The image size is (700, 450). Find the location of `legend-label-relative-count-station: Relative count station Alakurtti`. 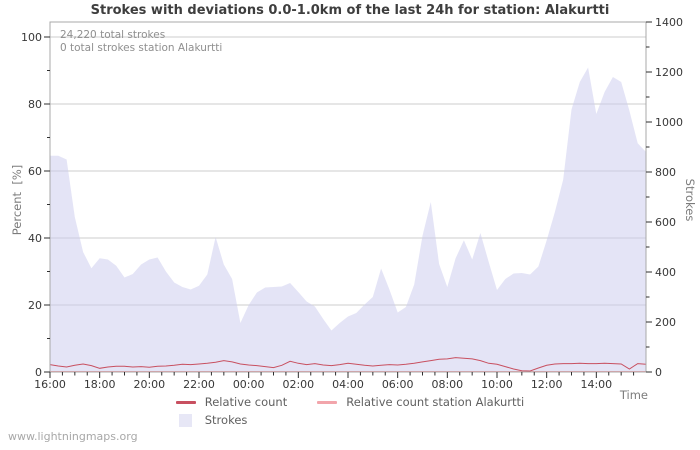

legend-label-relative-count-station: Relative count station Alakurtti is located at coordinates (435, 402).